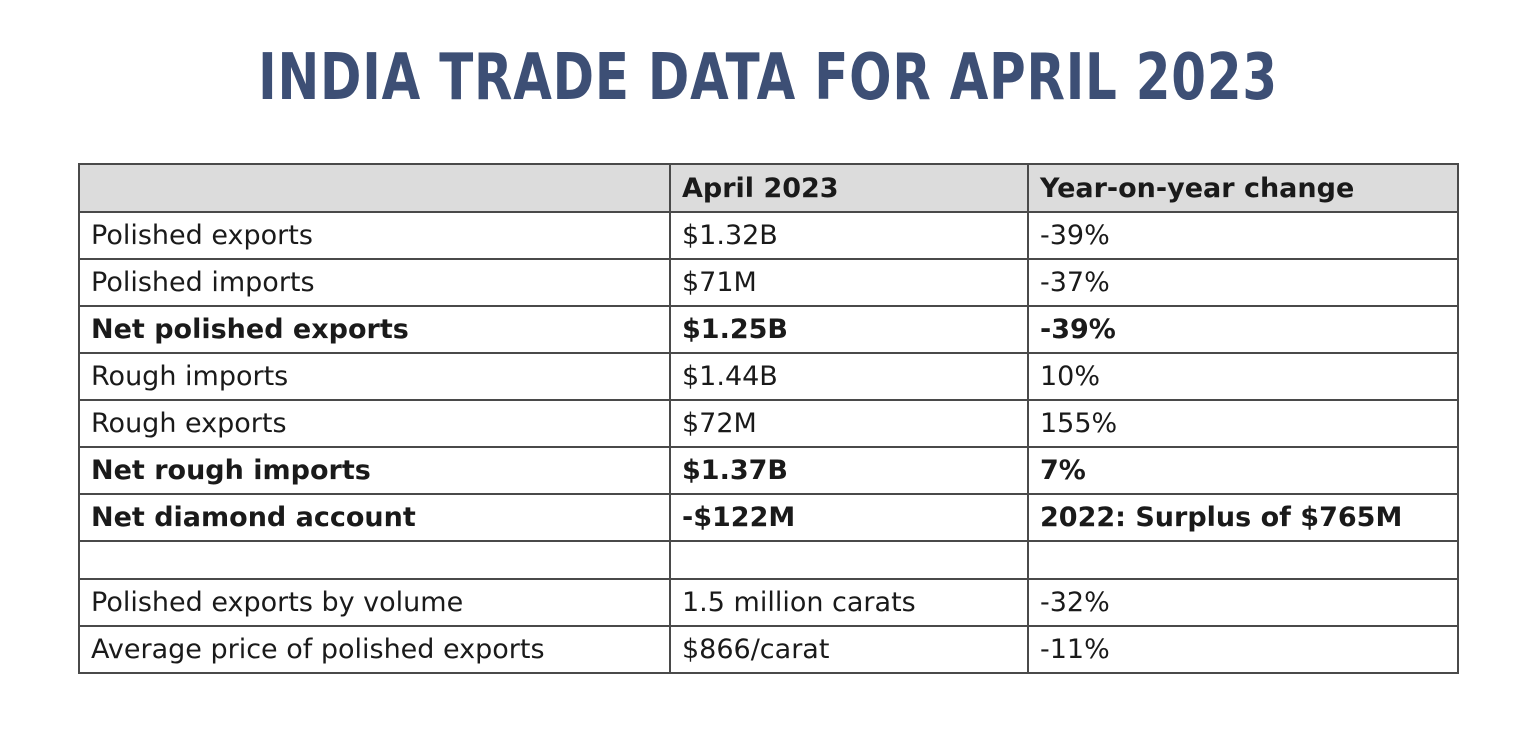 This screenshot has height=732, width=1536. I want to click on row-change-cell: -11%, so click(1243, 649).